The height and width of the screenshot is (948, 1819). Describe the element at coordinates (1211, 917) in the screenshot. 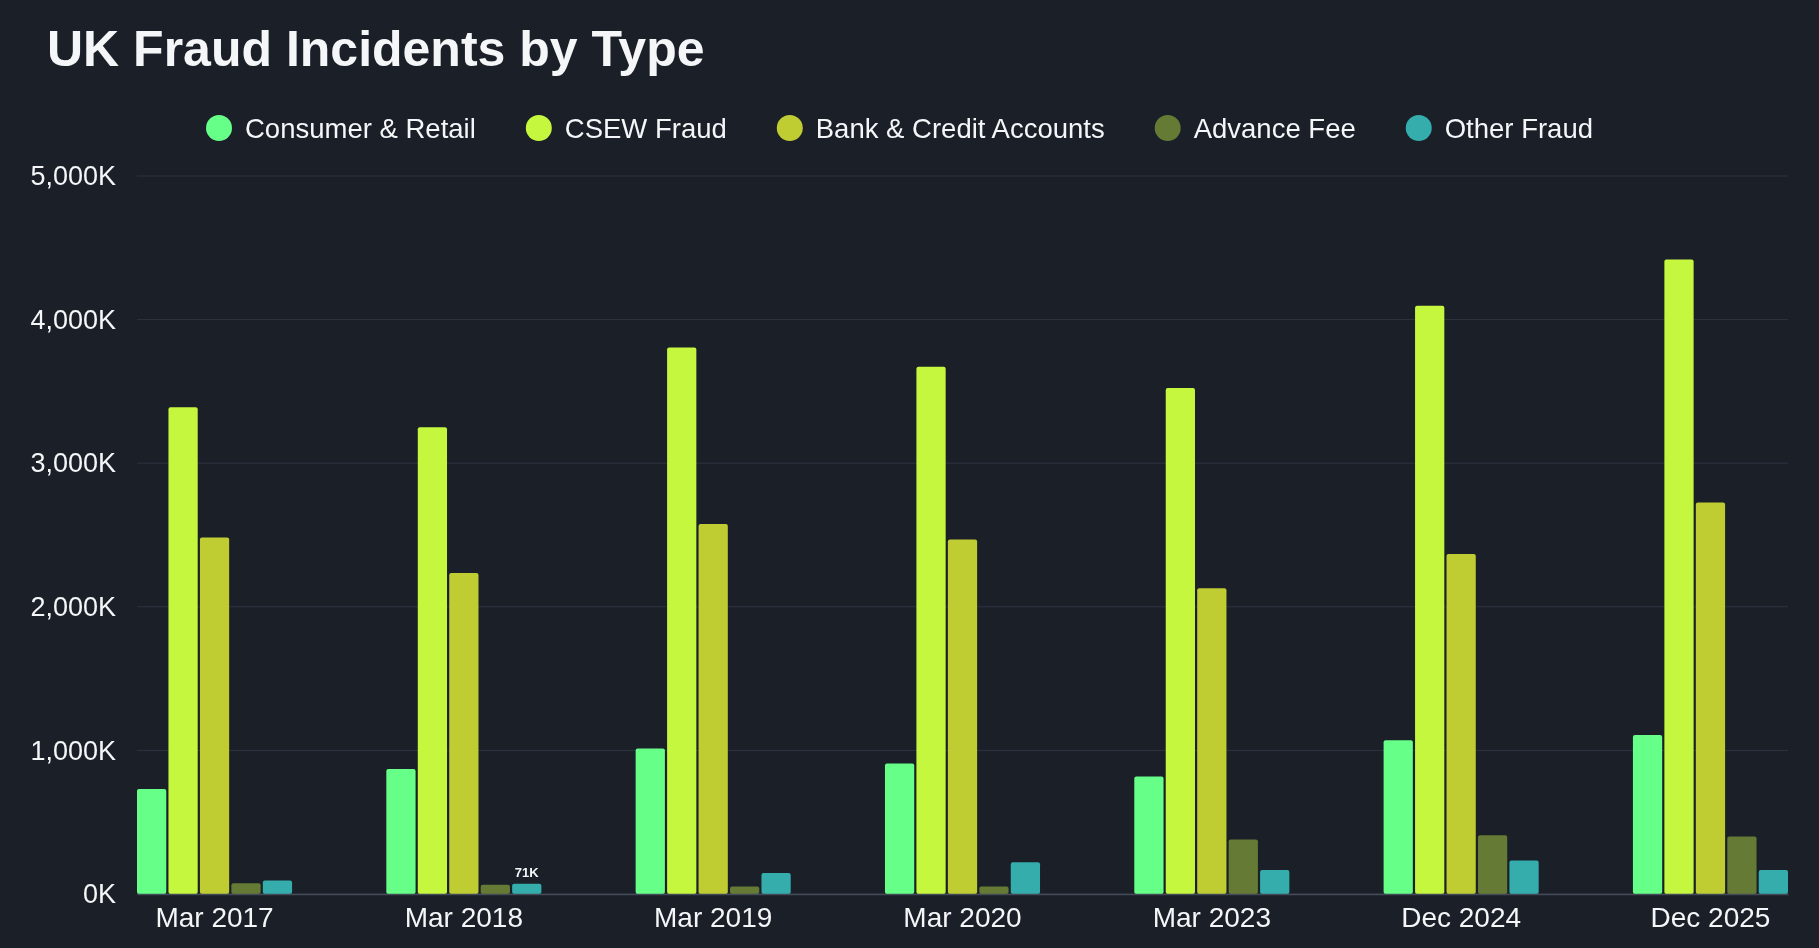

I see `x-tick-label: Mar 2023` at that location.